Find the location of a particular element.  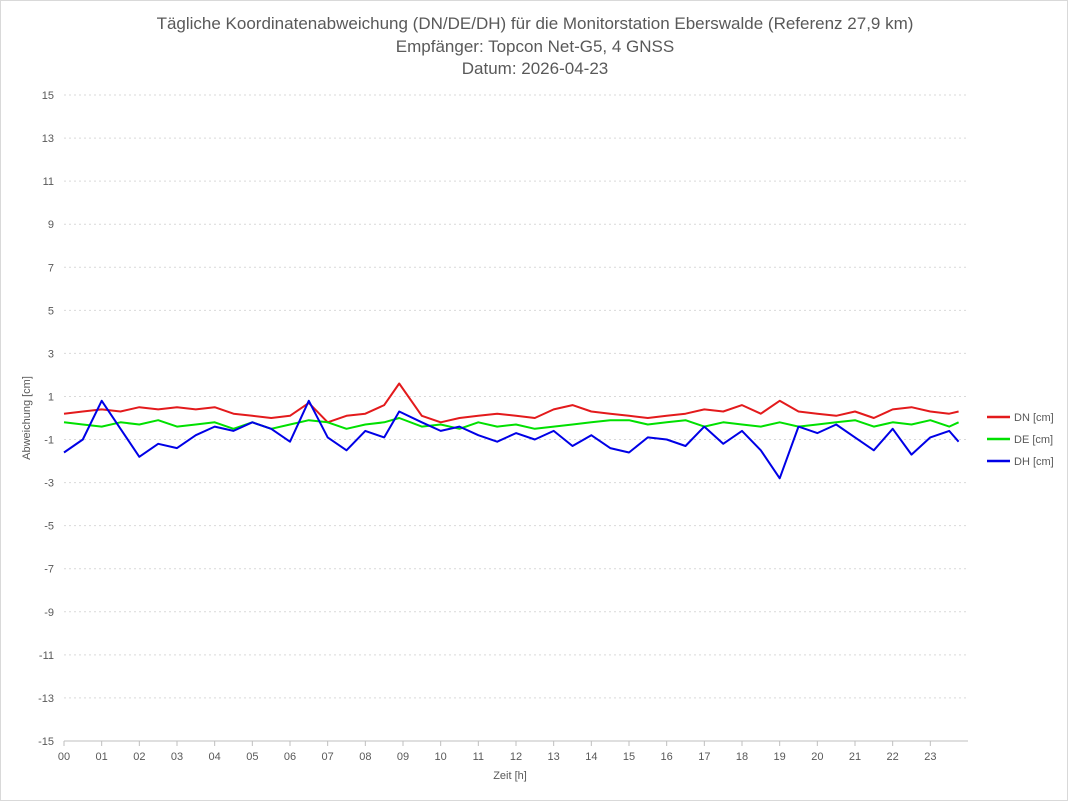

series-line-dh is located at coordinates (511, 439).